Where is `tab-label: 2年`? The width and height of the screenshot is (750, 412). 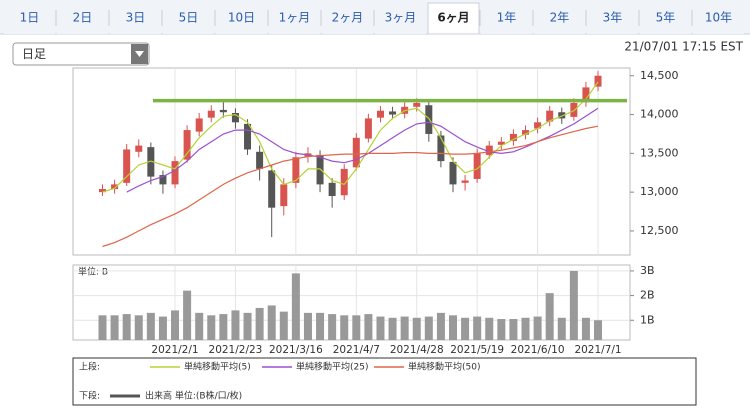
tab-label: 2年 is located at coordinates (560, 18).